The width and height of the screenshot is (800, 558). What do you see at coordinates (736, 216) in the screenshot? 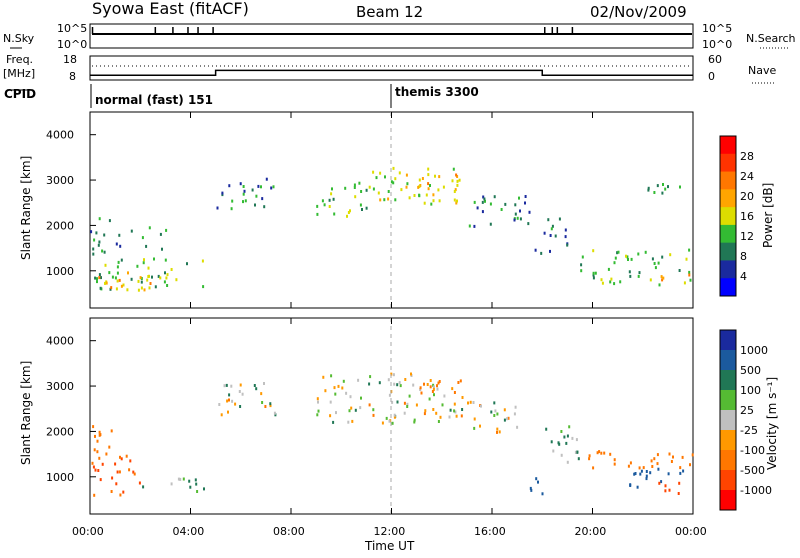
I see `power-colorbar: 28 24 20 16 12 8 4` at bounding box center [736, 216].